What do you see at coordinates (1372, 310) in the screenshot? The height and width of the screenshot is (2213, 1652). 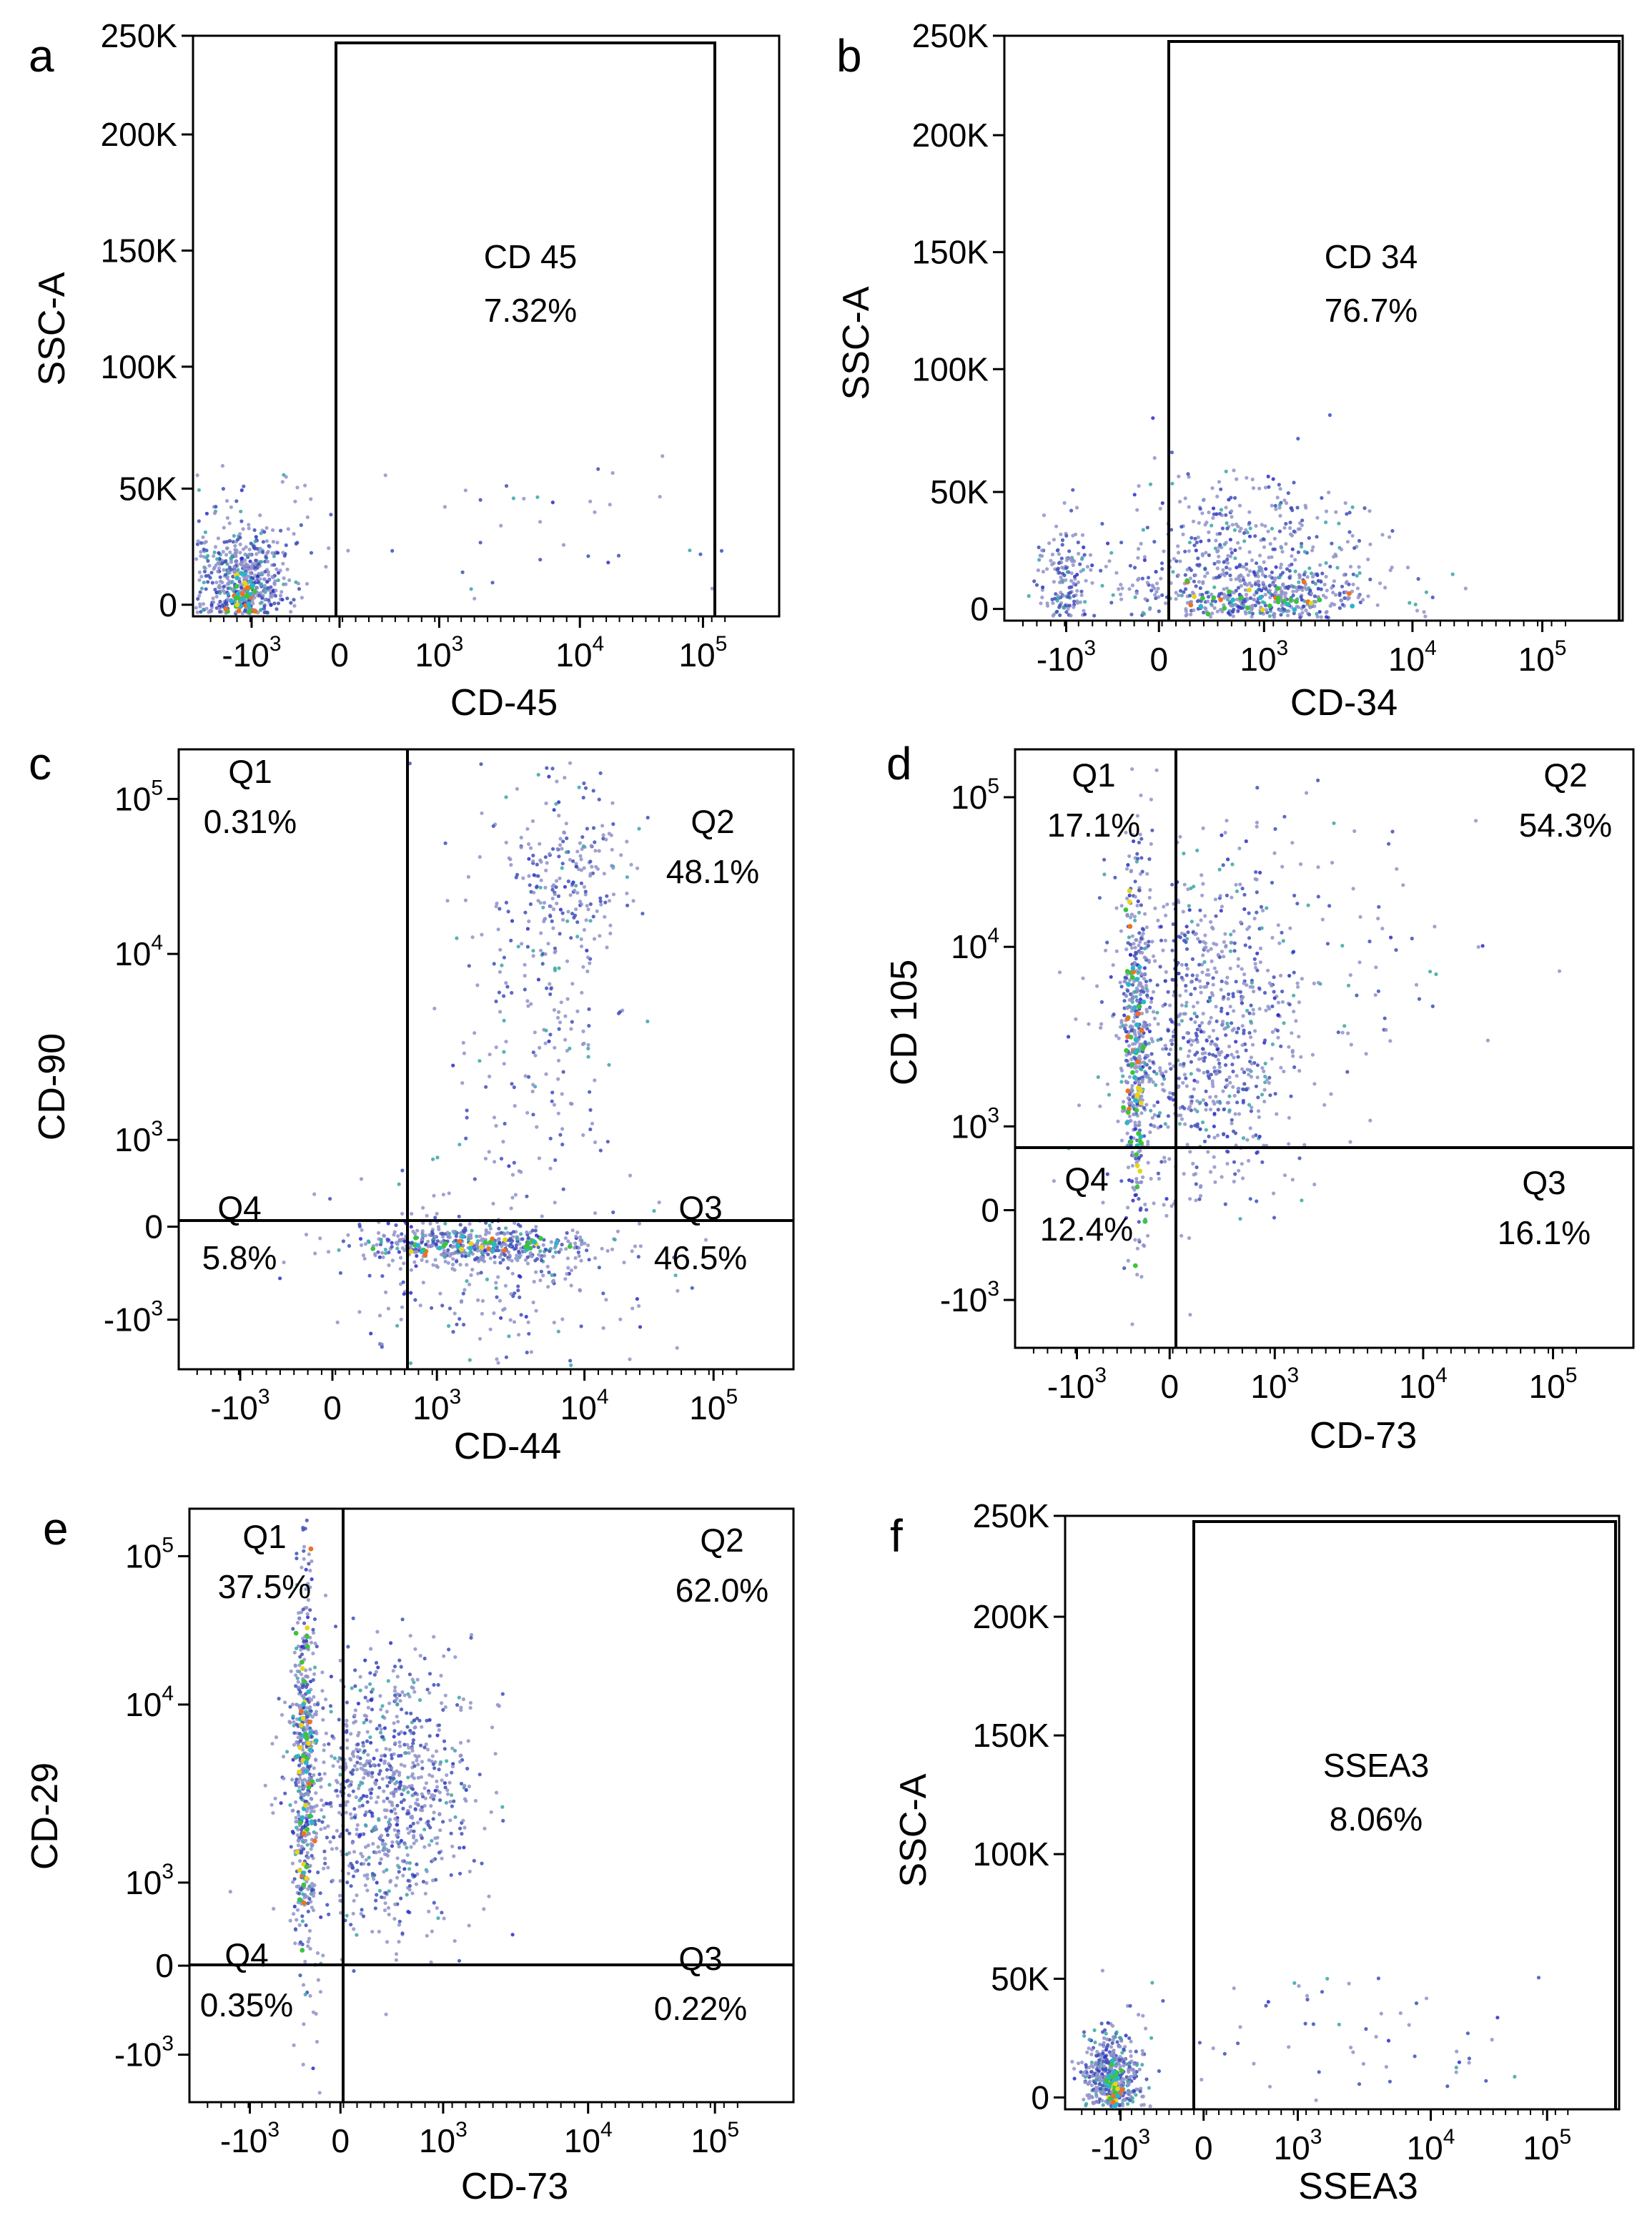 I see `gate-percent: 76.7%` at bounding box center [1372, 310].